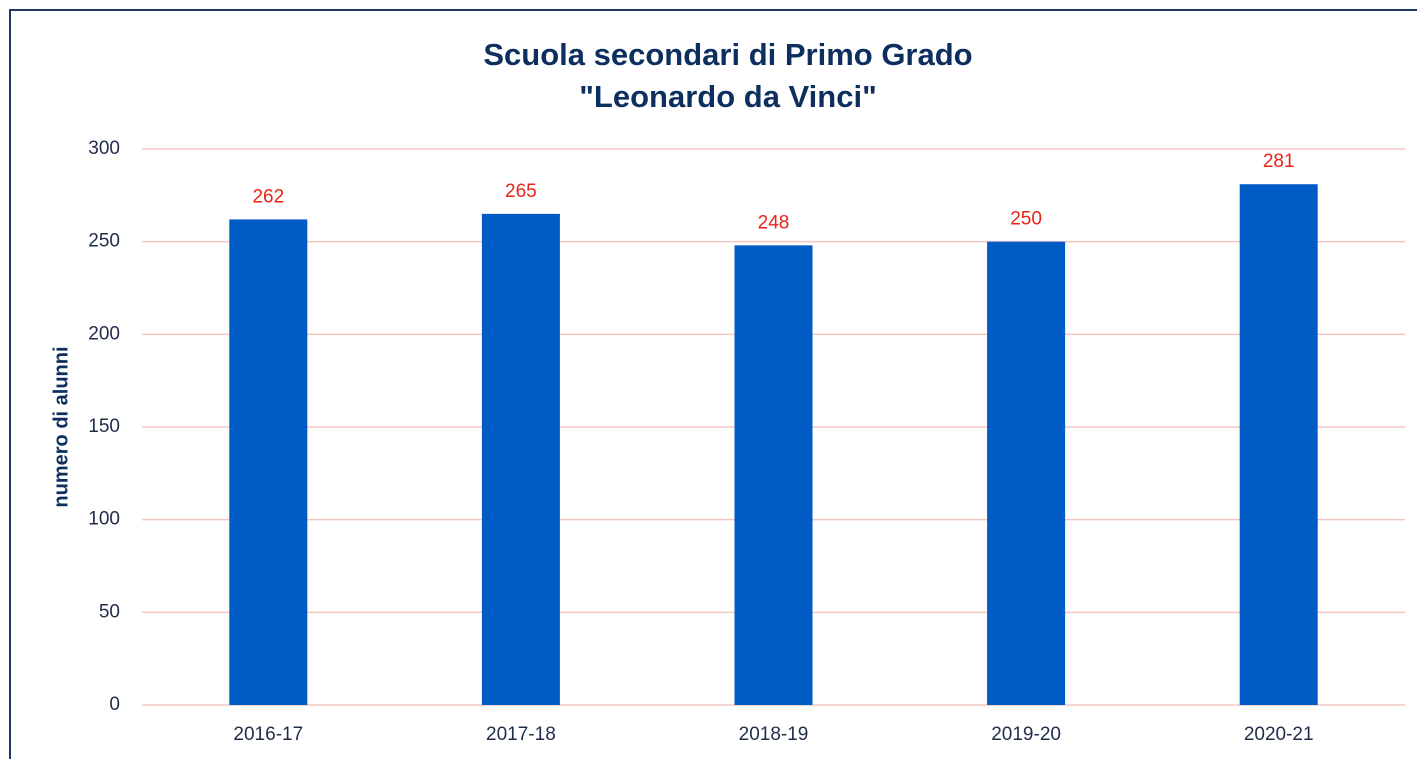 The height and width of the screenshot is (759, 1417). What do you see at coordinates (728, 96) in the screenshot?
I see `chart-title: "Leonardo da Vinci"` at bounding box center [728, 96].